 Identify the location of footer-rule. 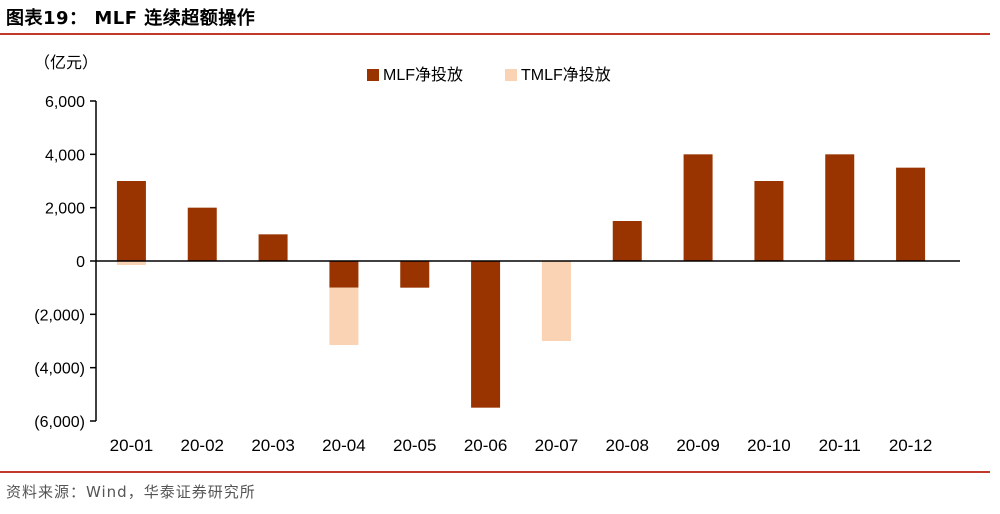
(495, 472).